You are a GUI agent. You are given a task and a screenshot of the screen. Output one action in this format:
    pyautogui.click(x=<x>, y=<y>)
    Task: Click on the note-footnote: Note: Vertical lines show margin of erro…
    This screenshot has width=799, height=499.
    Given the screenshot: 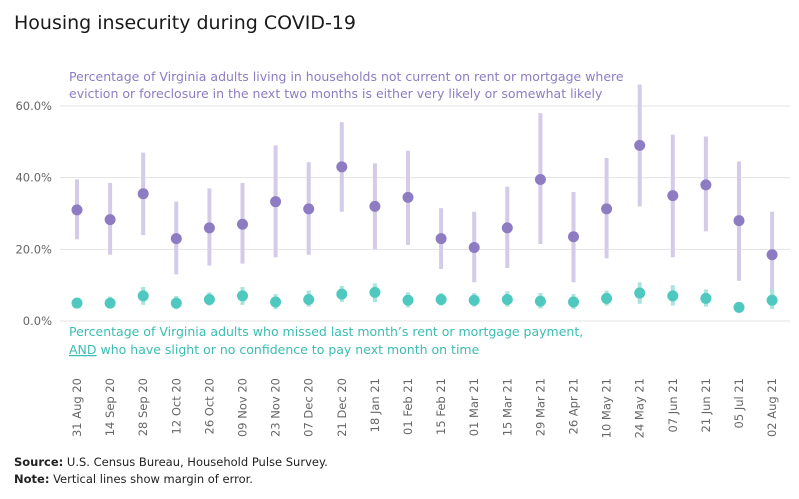 What is the action you would take?
    pyautogui.click(x=133, y=479)
    